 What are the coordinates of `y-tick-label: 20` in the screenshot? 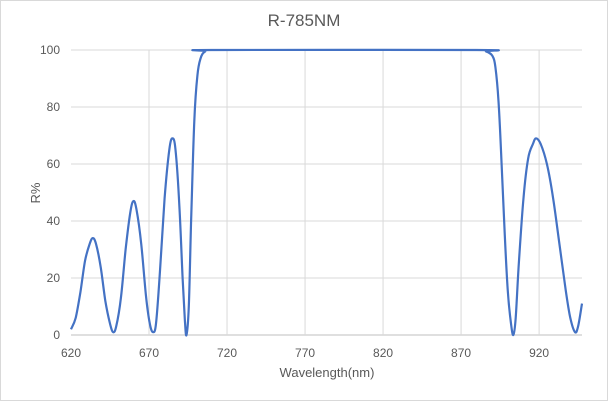 It's located at (54, 278).